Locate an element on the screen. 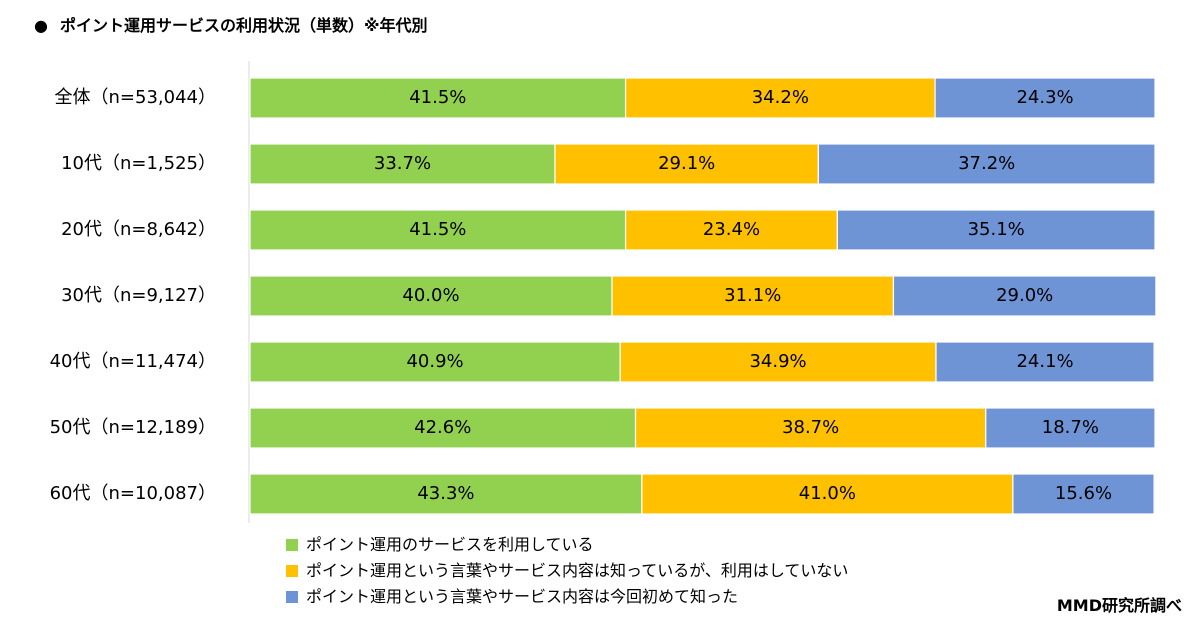  data-label: 34.9% is located at coordinates (777, 361).